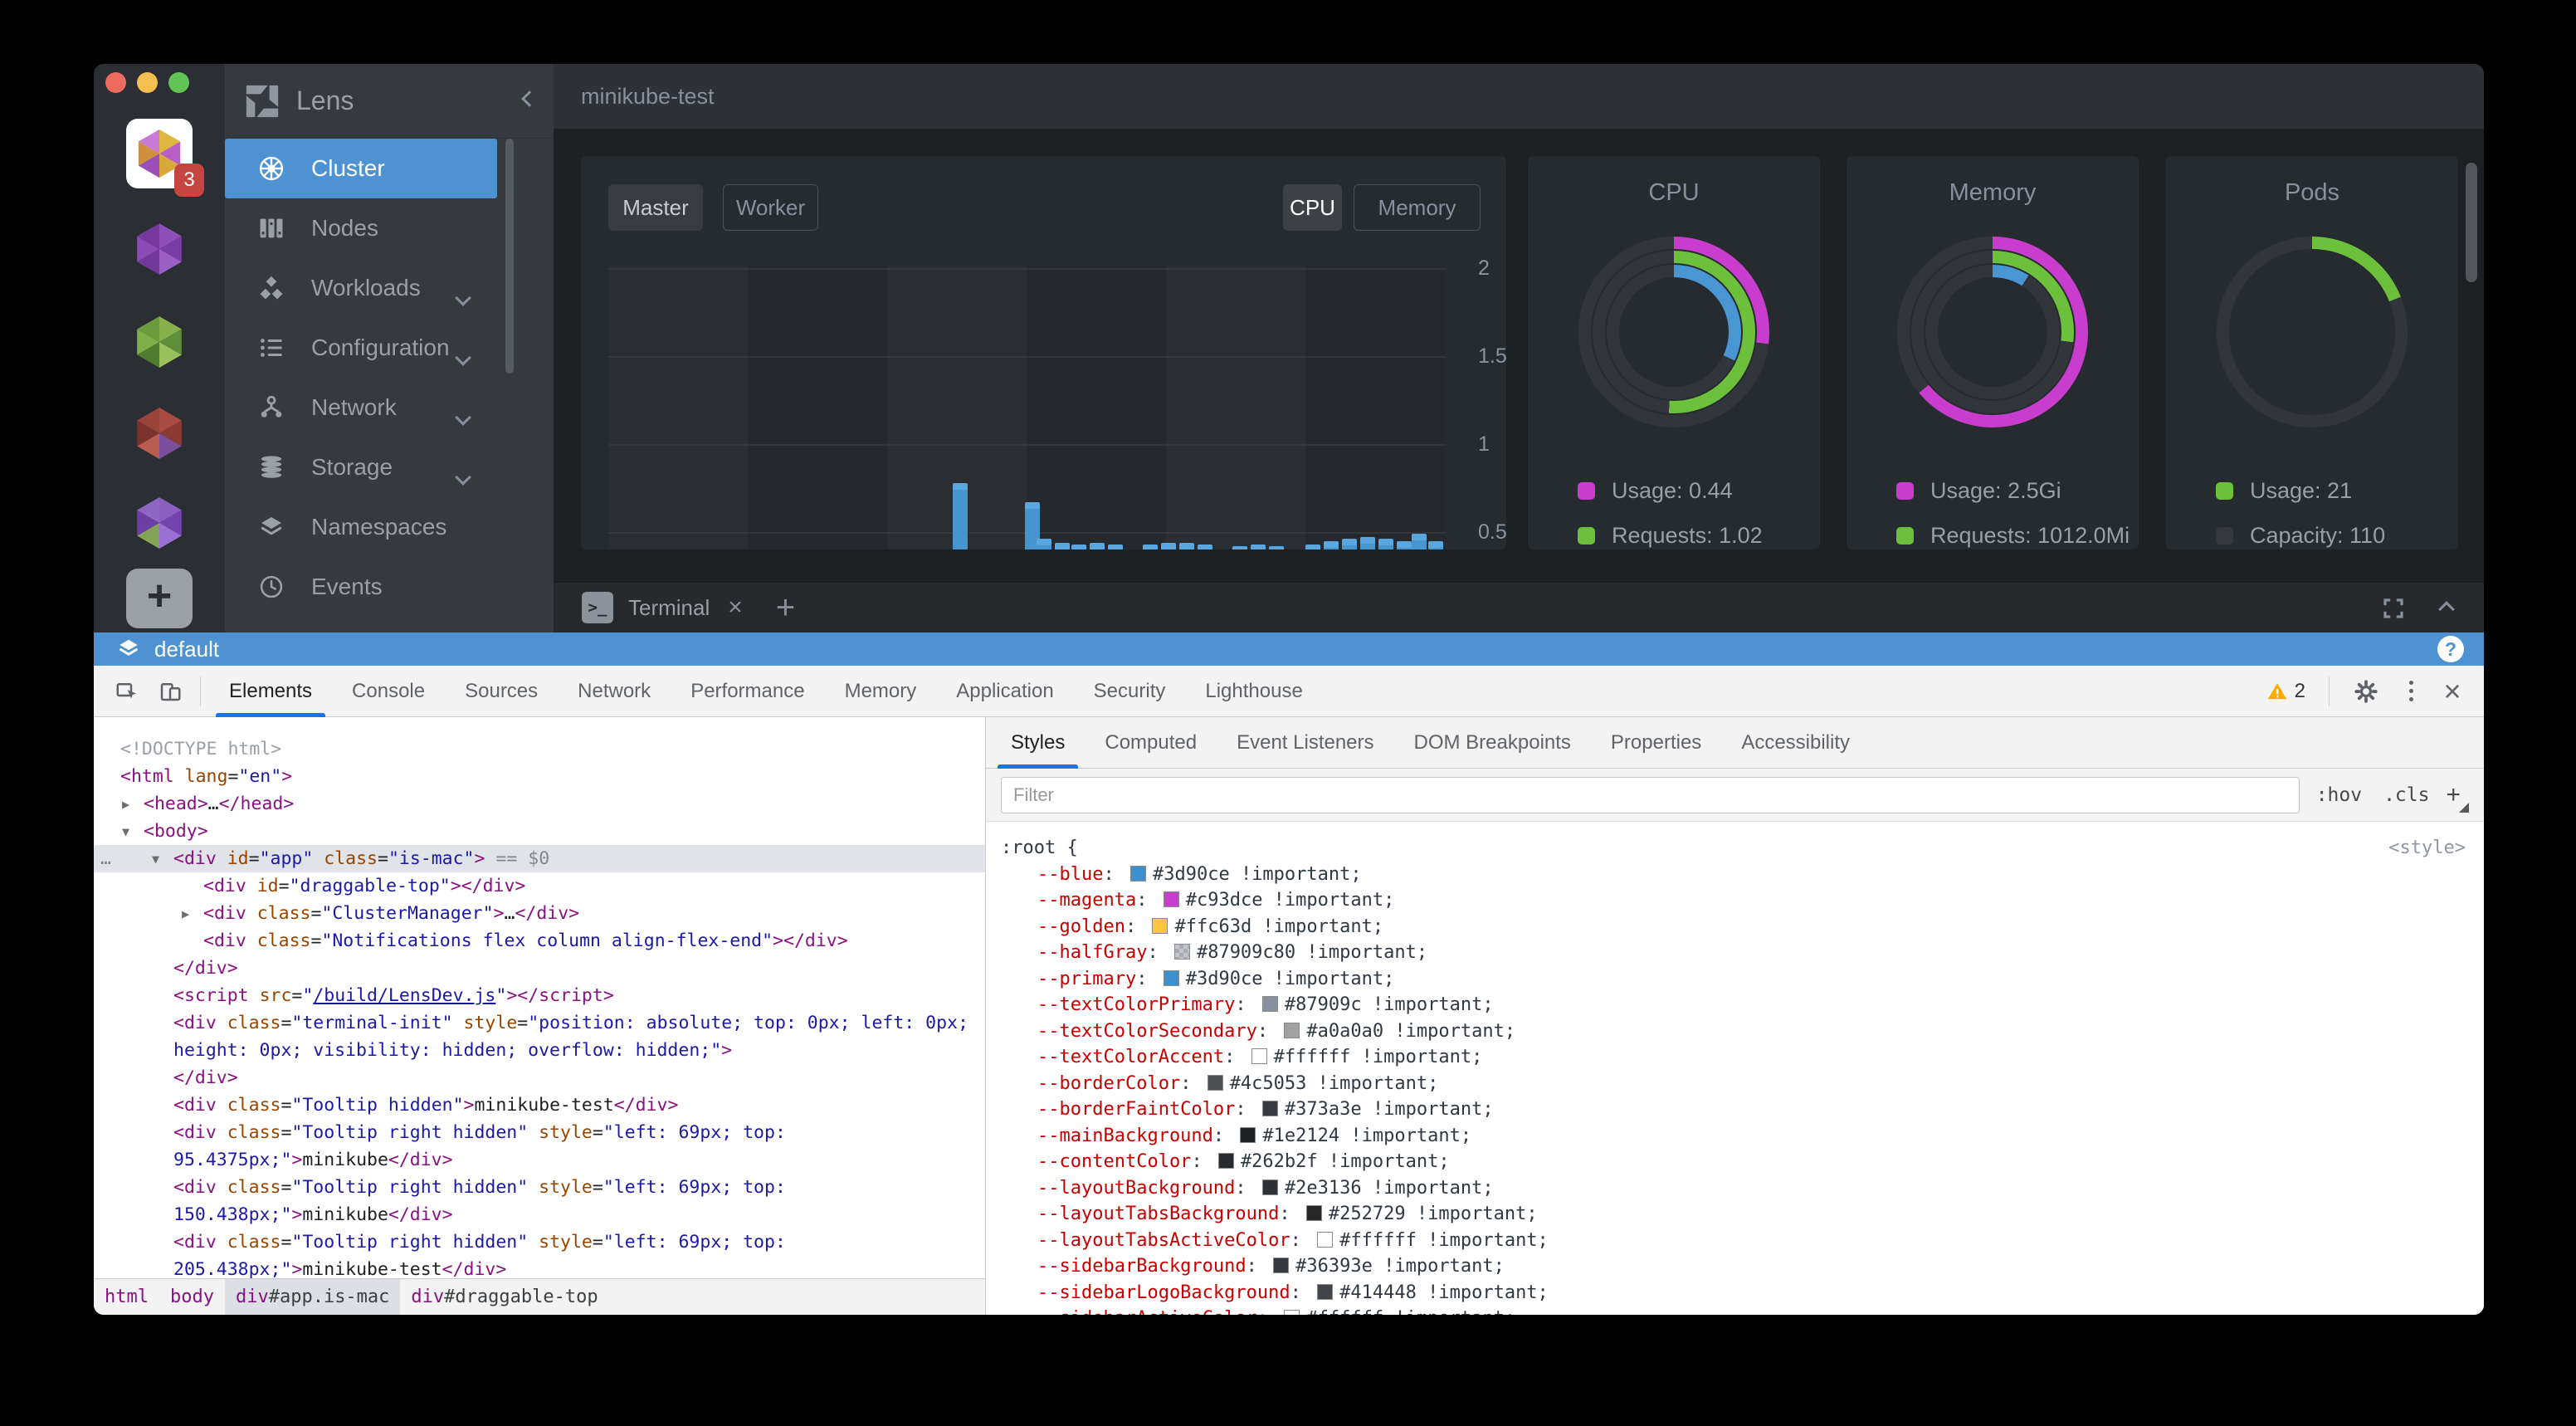  I want to click on style-source-link: <style>, so click(2427, 848).